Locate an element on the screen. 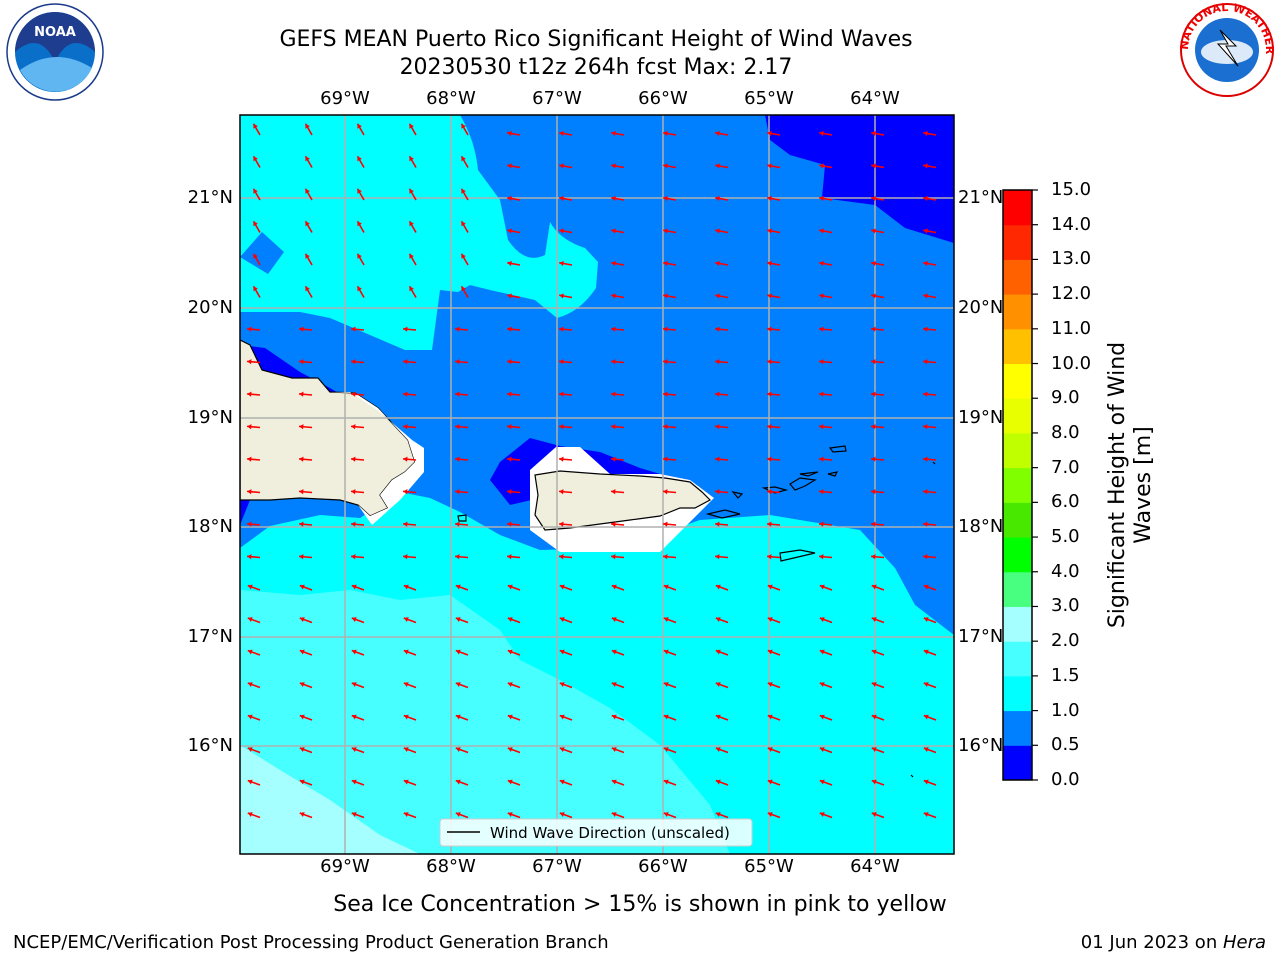 This screenshot has width=1280, height=960. colorbar-tick-label: 1.0 is located at coordinates (1065, 710).